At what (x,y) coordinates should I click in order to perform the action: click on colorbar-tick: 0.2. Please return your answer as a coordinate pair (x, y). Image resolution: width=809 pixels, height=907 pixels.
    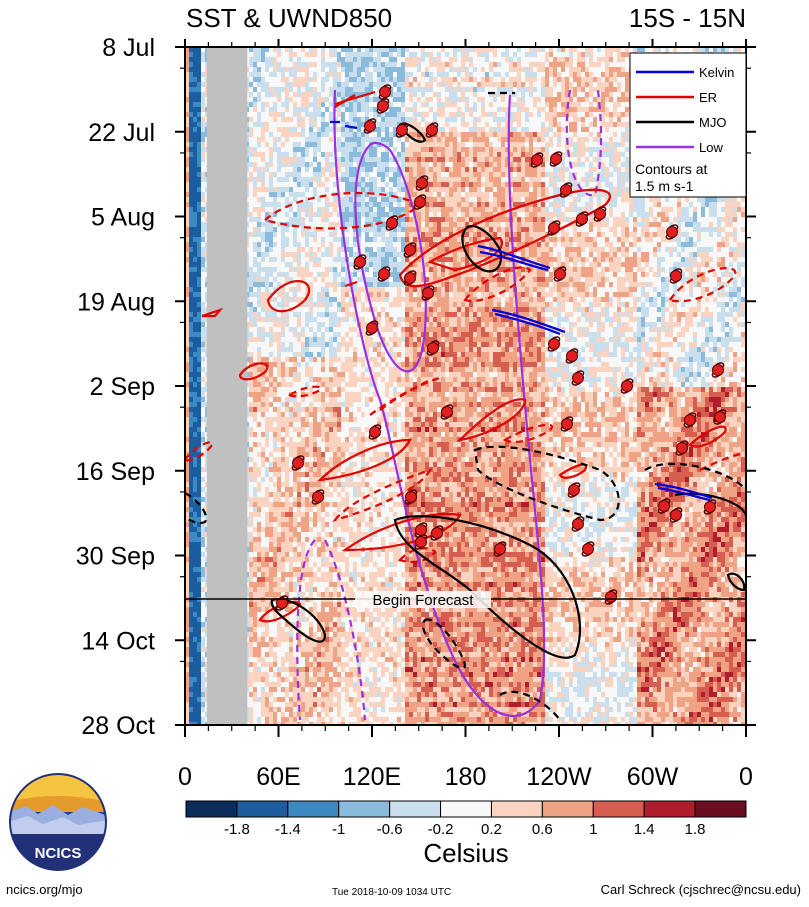
    Looking at the image, I should click on (491, 829).